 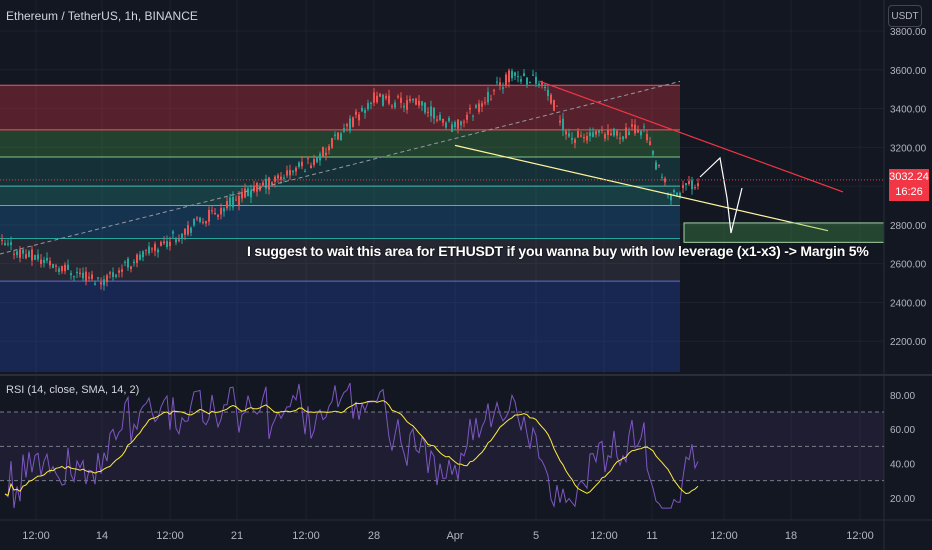 I want to click on price-axis-label: 3800.00, so click(x=908, y=32).